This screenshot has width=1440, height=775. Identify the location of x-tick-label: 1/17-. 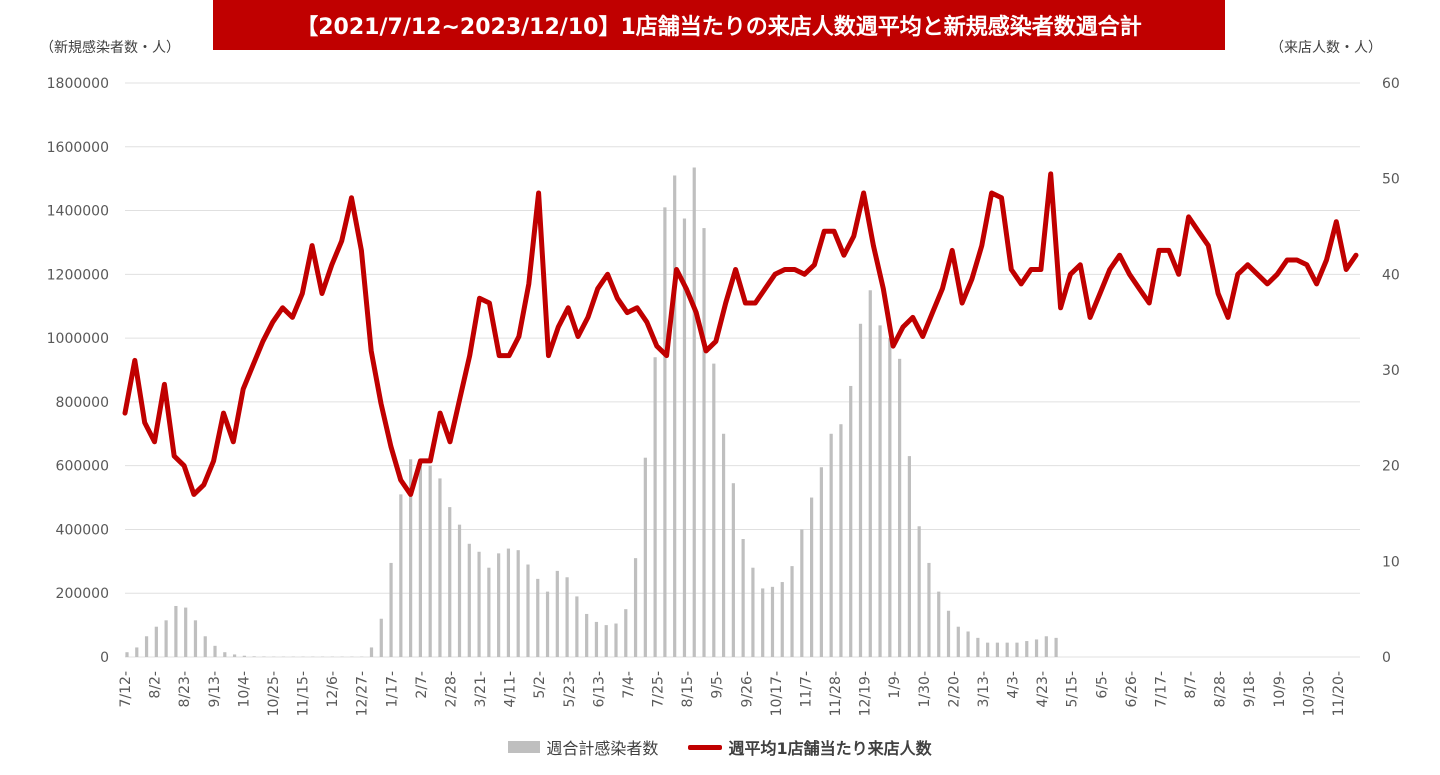
(392, 689).